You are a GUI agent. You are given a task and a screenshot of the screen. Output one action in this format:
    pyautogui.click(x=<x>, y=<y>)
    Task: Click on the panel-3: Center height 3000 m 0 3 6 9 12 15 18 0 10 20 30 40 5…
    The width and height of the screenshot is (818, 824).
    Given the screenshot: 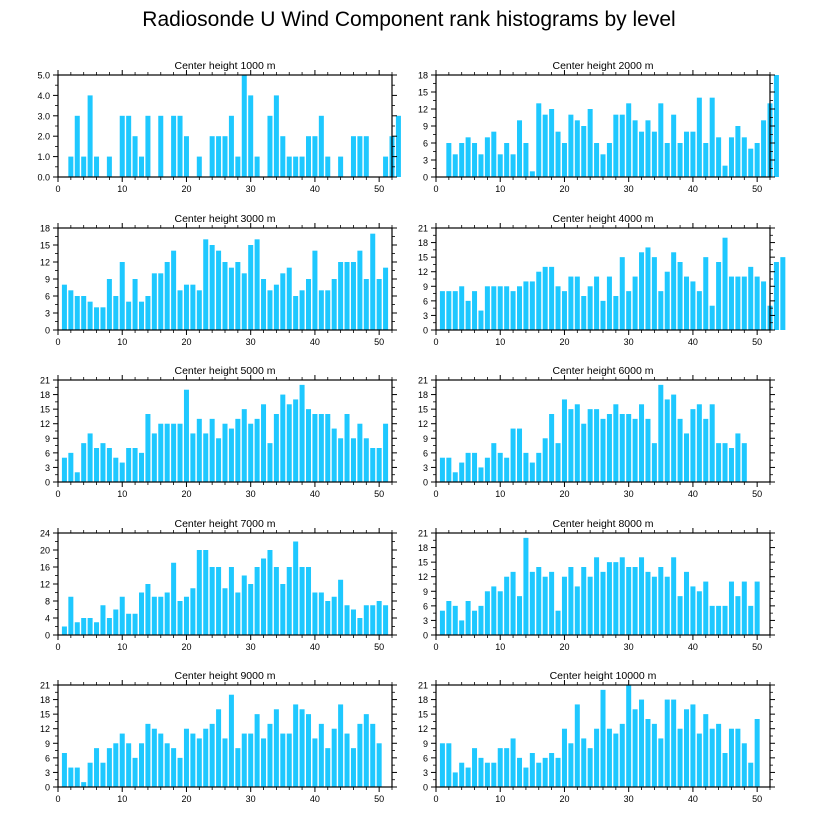 What is the action you would take?
    pyautogui.click(x=218, y=280)
    